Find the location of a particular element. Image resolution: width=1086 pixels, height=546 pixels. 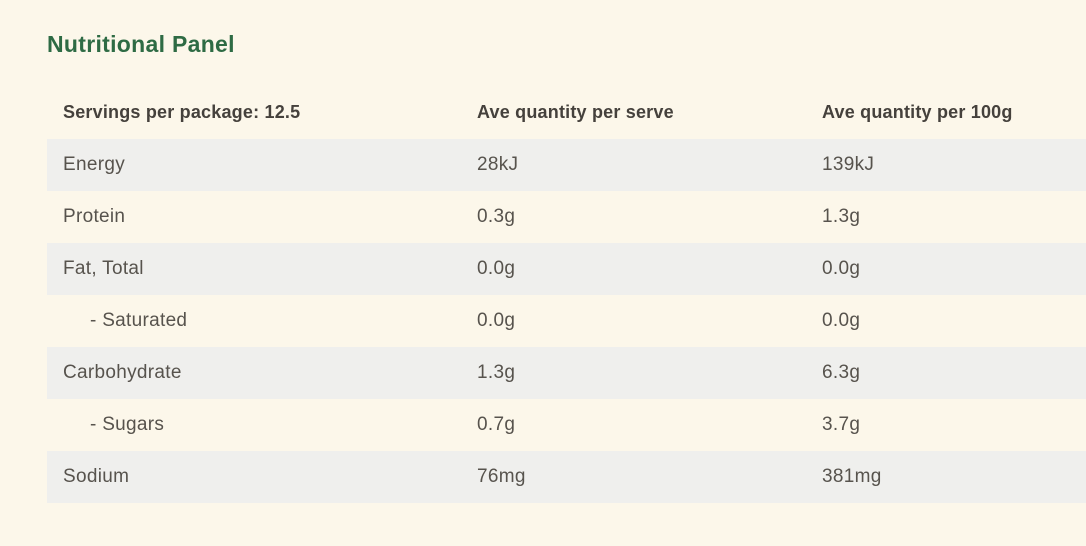

table-row-fat-total: Fat, Total 0.0g 0.0g is located at coordinates (566, 269).